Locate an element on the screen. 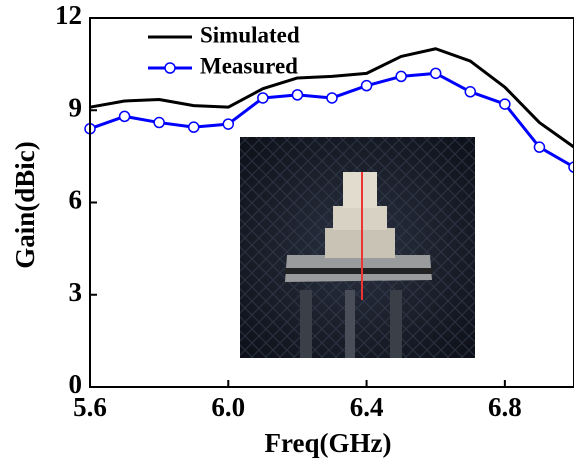  legend-label: Measured is located at coordinates (249, 65).